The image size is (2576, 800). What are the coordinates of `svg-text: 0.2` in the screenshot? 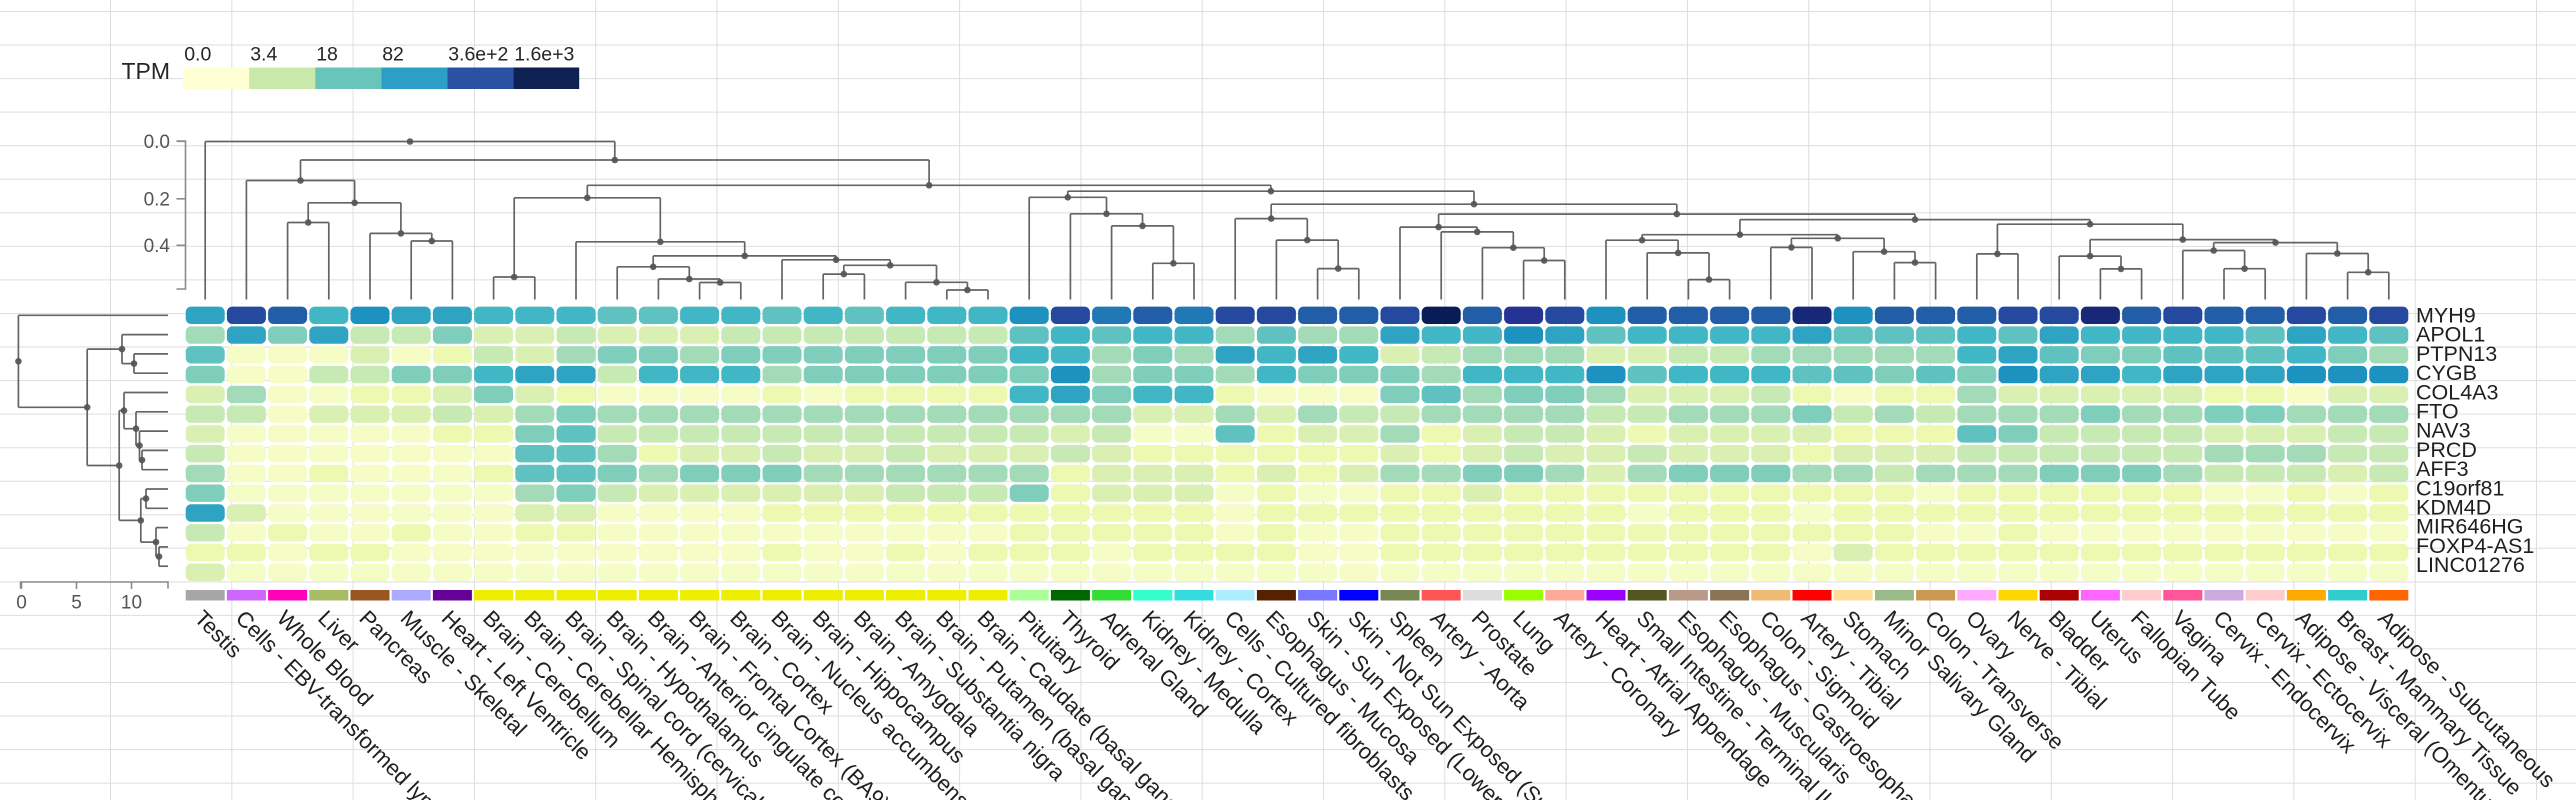 It's located at (157, 199).